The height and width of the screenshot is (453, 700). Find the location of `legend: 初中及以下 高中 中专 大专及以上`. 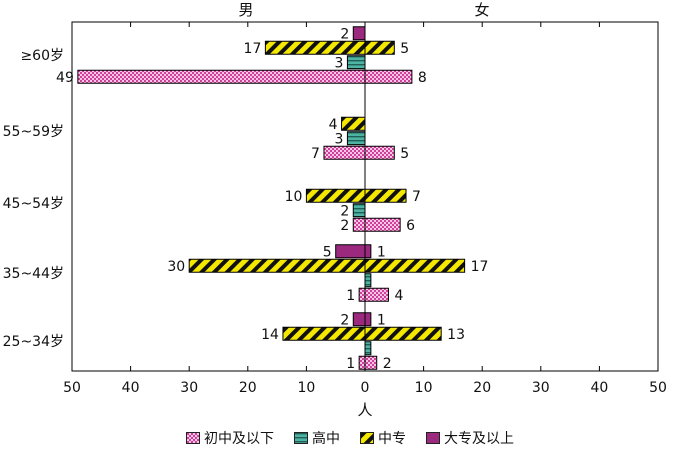

legend: 初中及以下 高中 中专 大专及以上 is located at coordinates (350, 438).